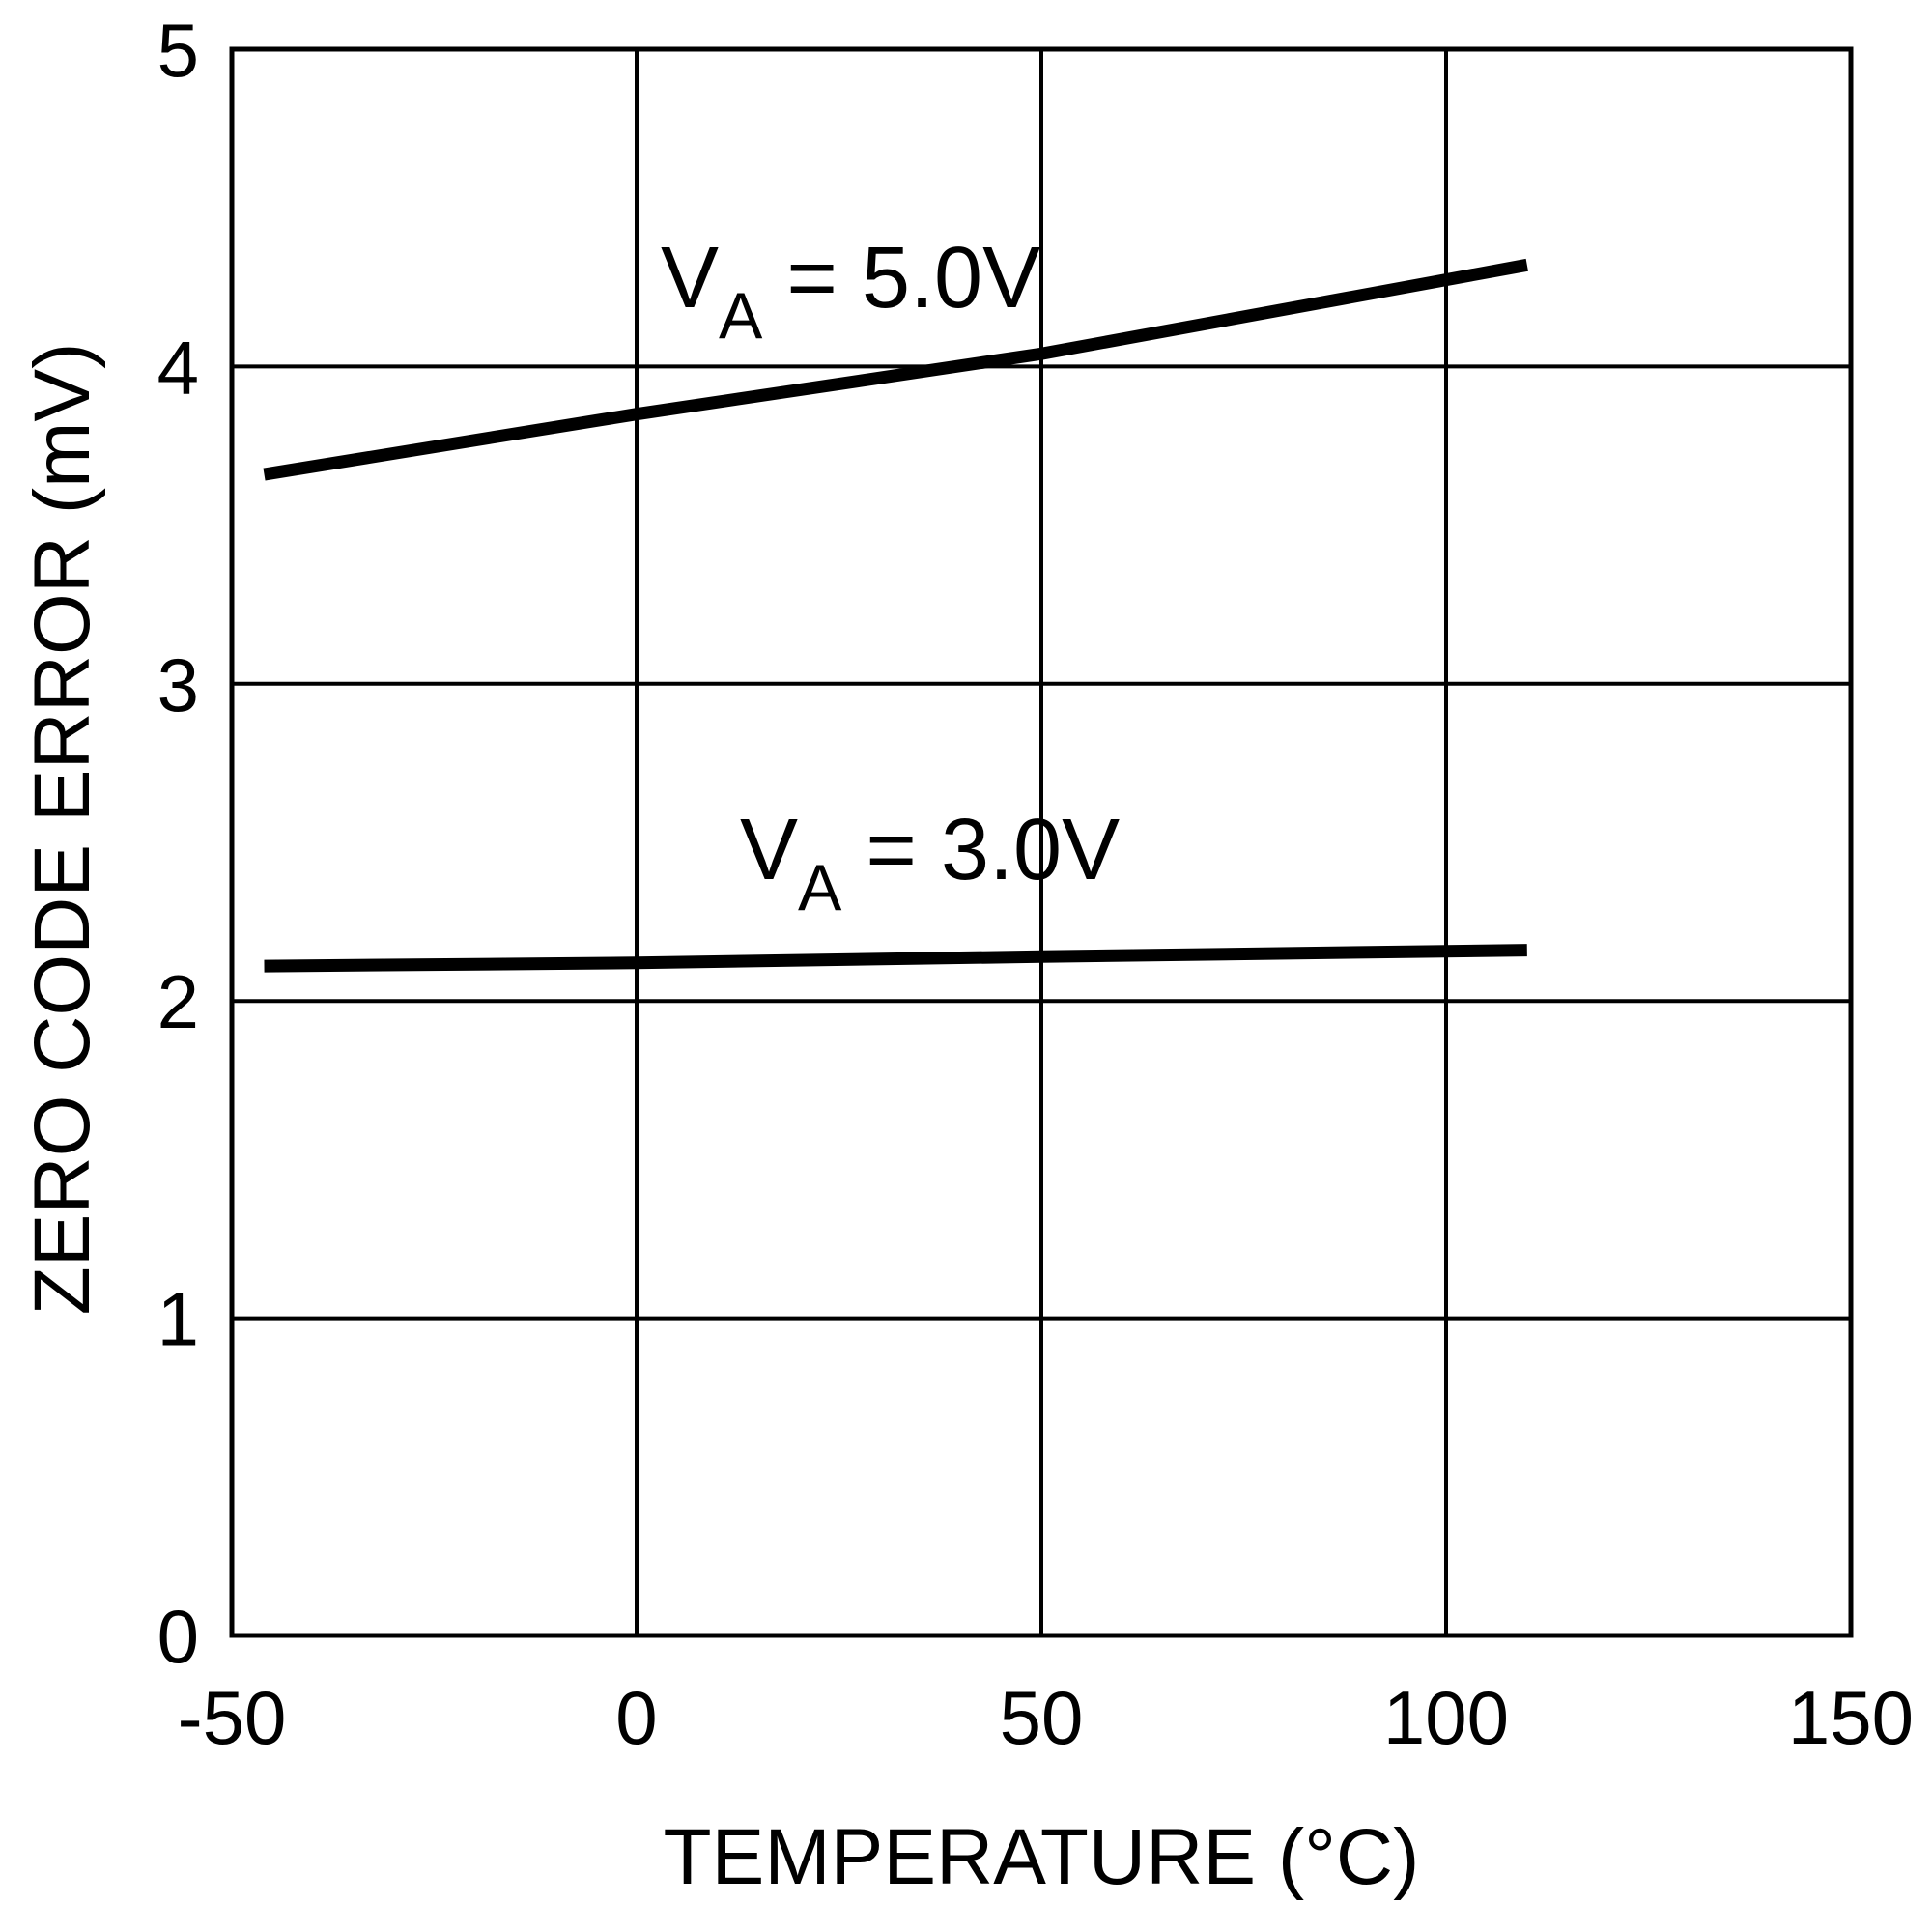 This screenshot has width=1932, height=1932. I want to click on x-tick-label: 100, so click(1446, 1717).